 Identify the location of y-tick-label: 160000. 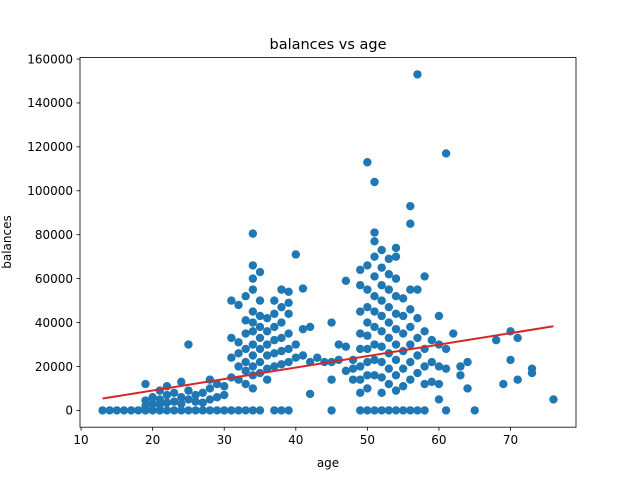
(50, 59).